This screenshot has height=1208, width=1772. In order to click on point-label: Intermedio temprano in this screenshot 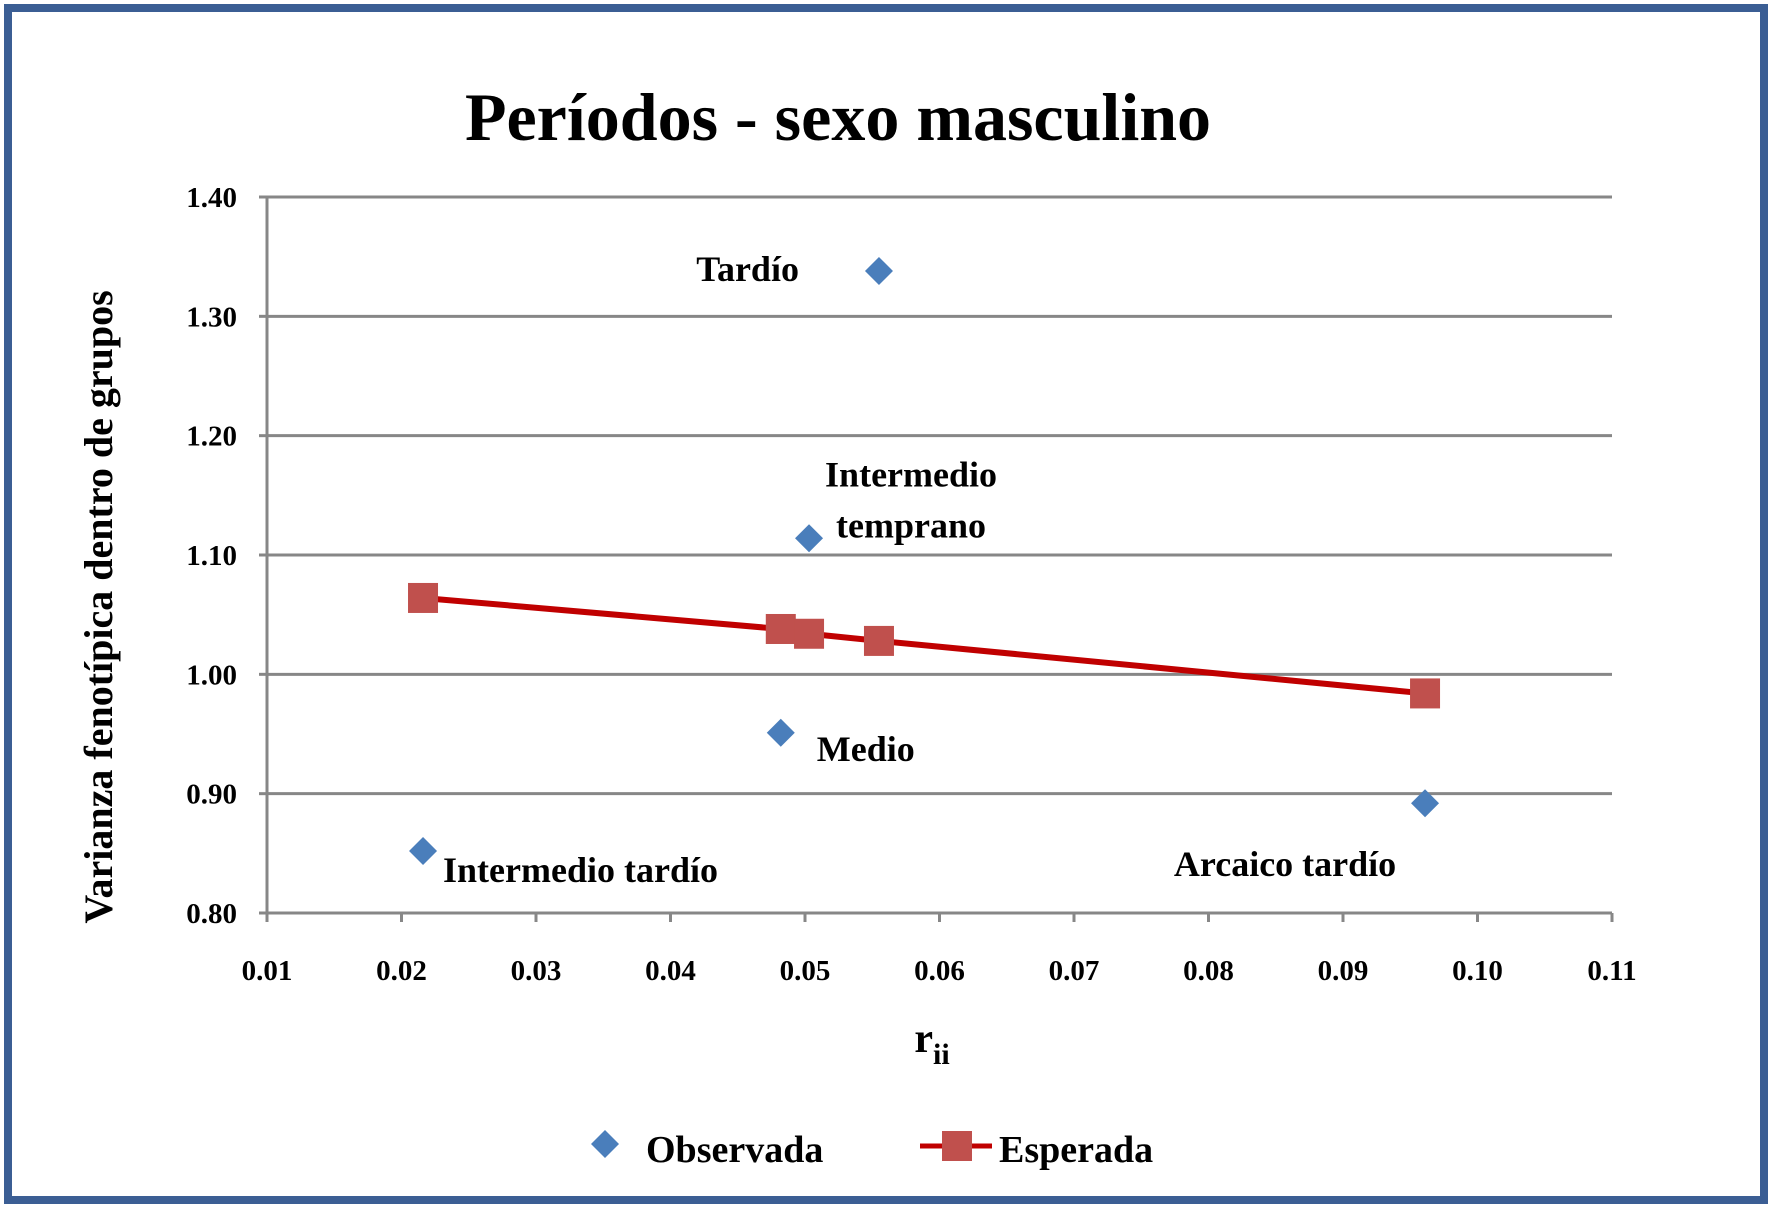, I will do `click(911, 499)`.